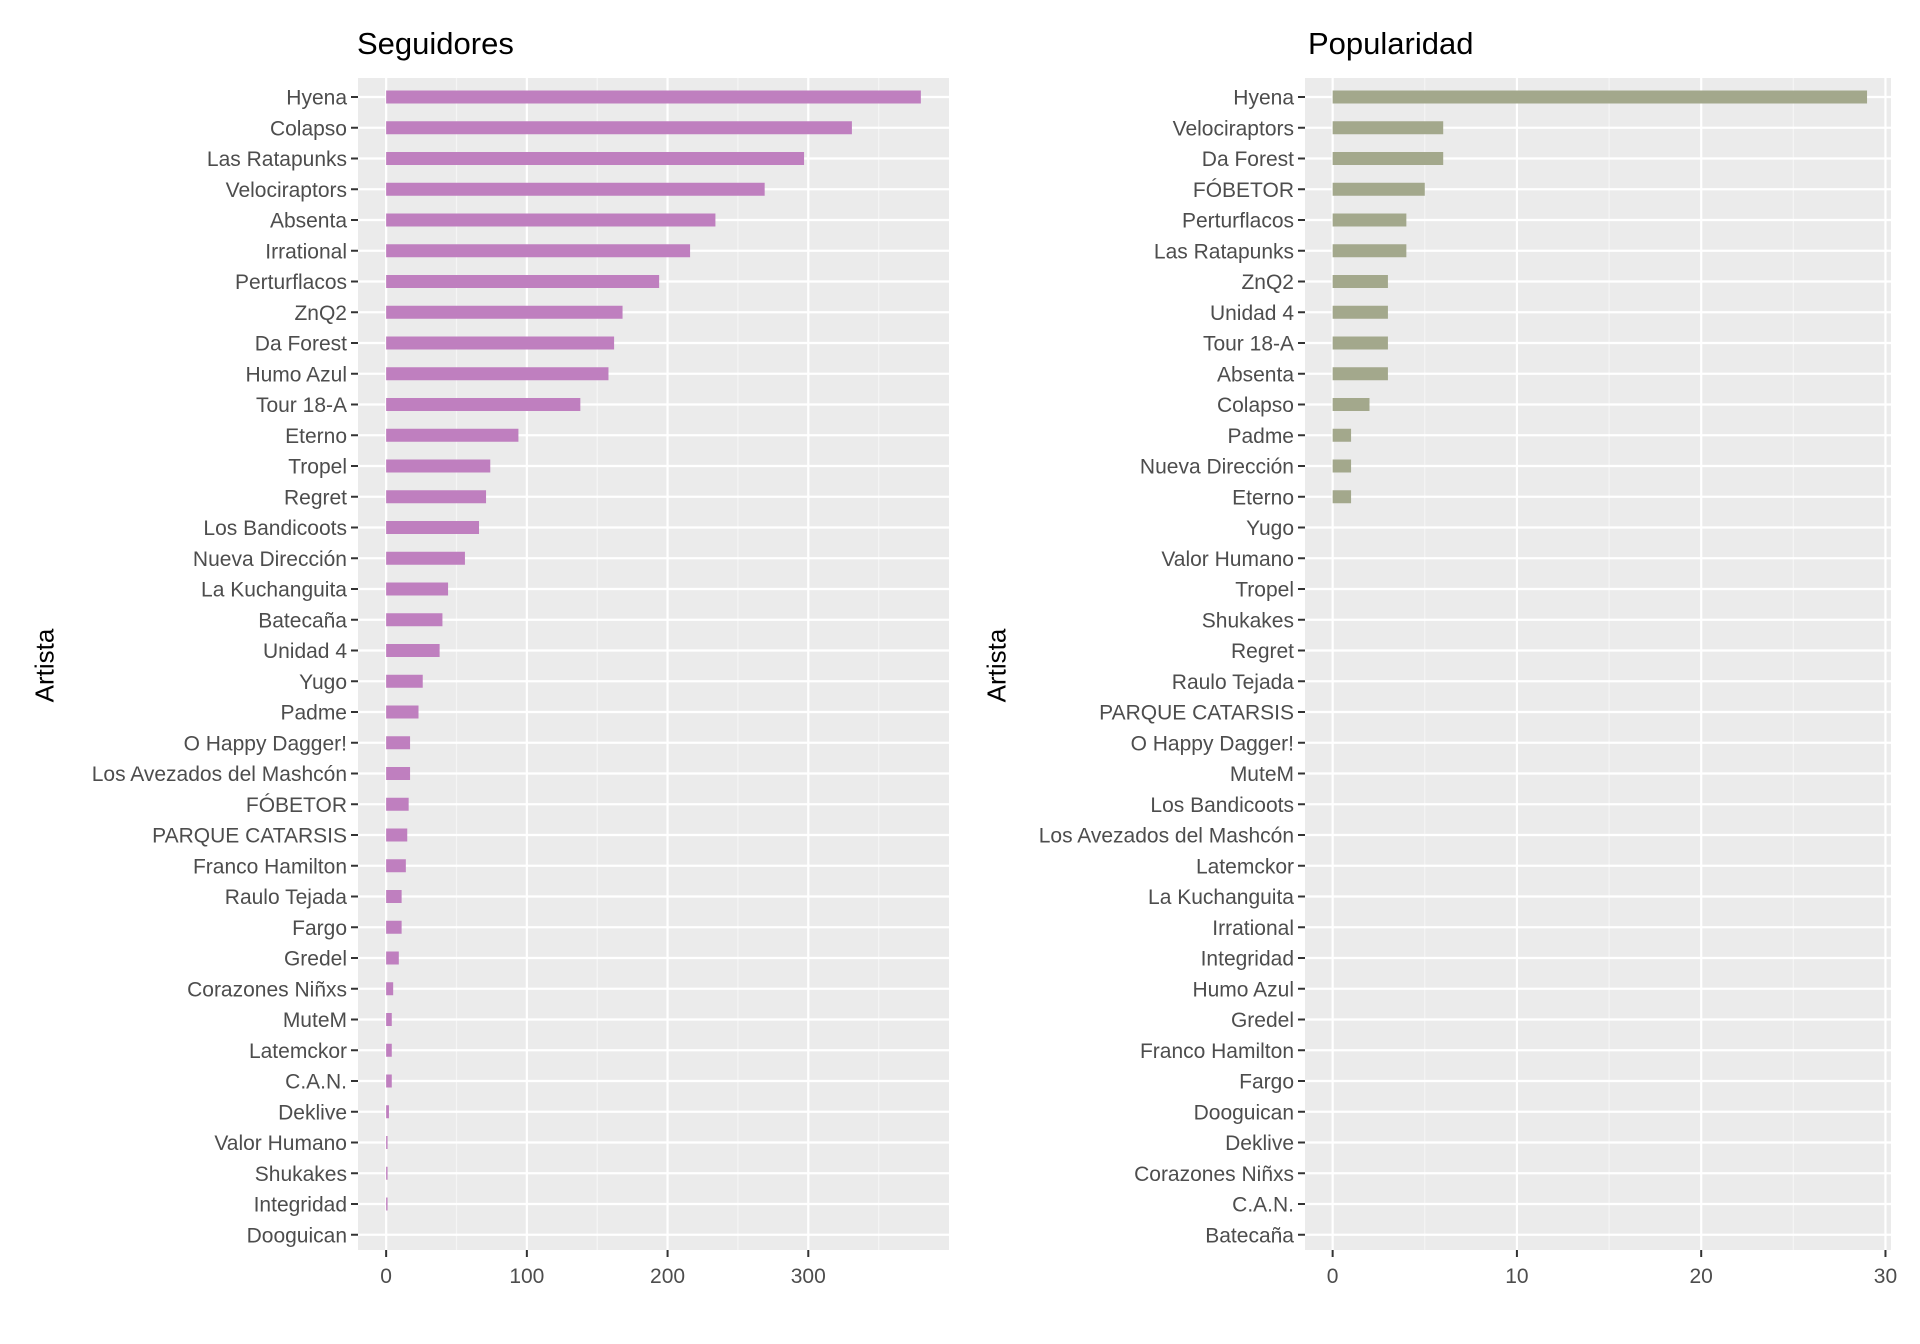 This screenshot has width=1920, height=1344. What do you see at coordinates (1252, 313) in the screenshot?
I see `y-tick-label: Unidad 4` at bounding box center [1252, 313].